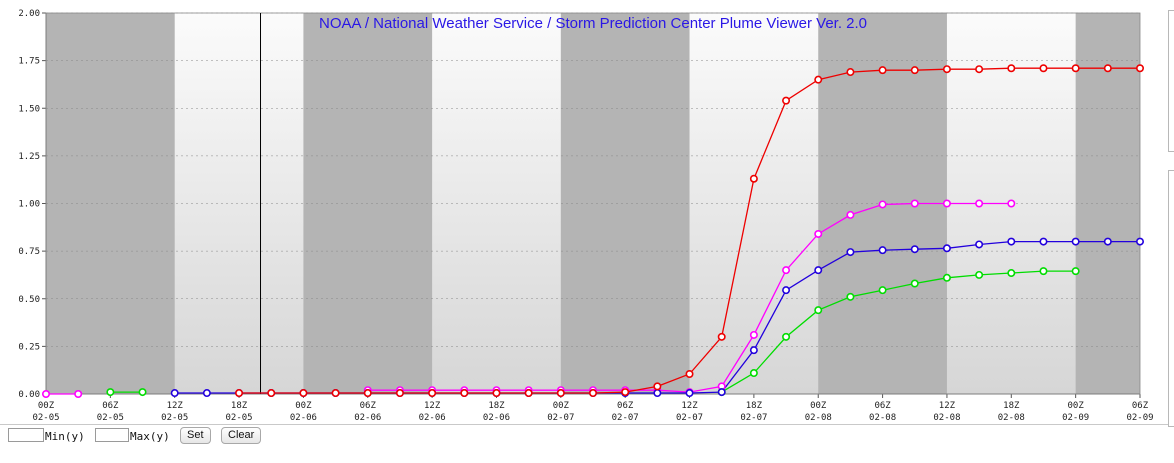 This screenshot has width=1174, height=463. I want to click on set-button: Set, so click(195, 435).